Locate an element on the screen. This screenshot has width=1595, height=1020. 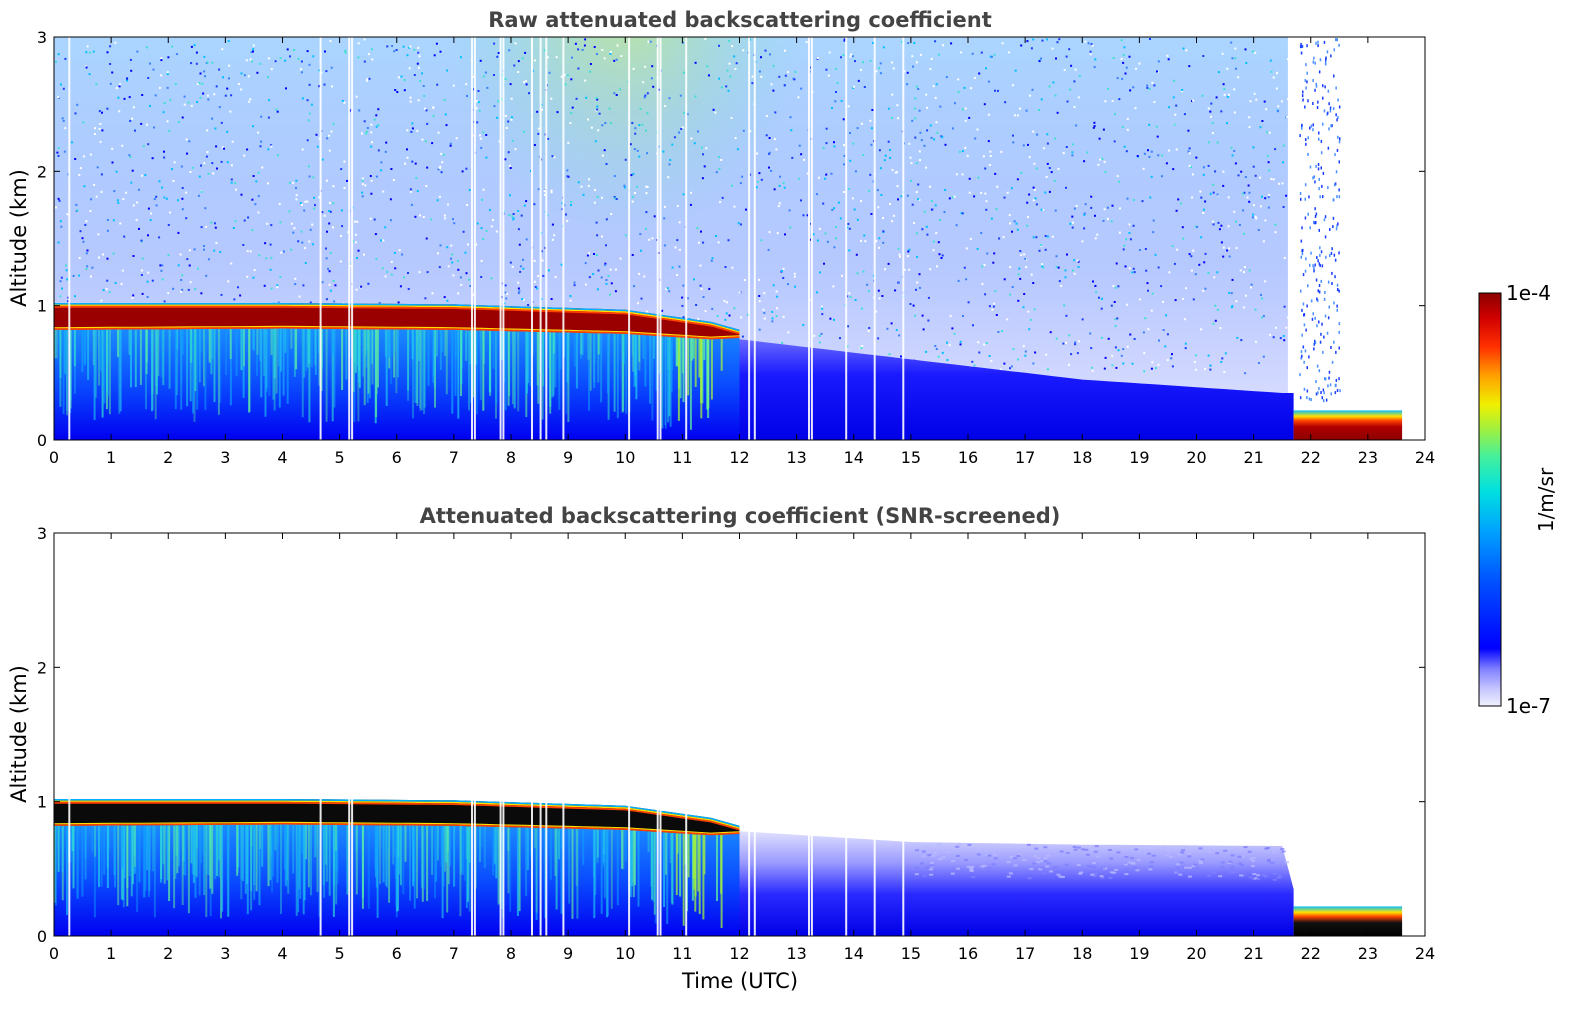
cloud-base-edge is located at coordinates (397, 827).